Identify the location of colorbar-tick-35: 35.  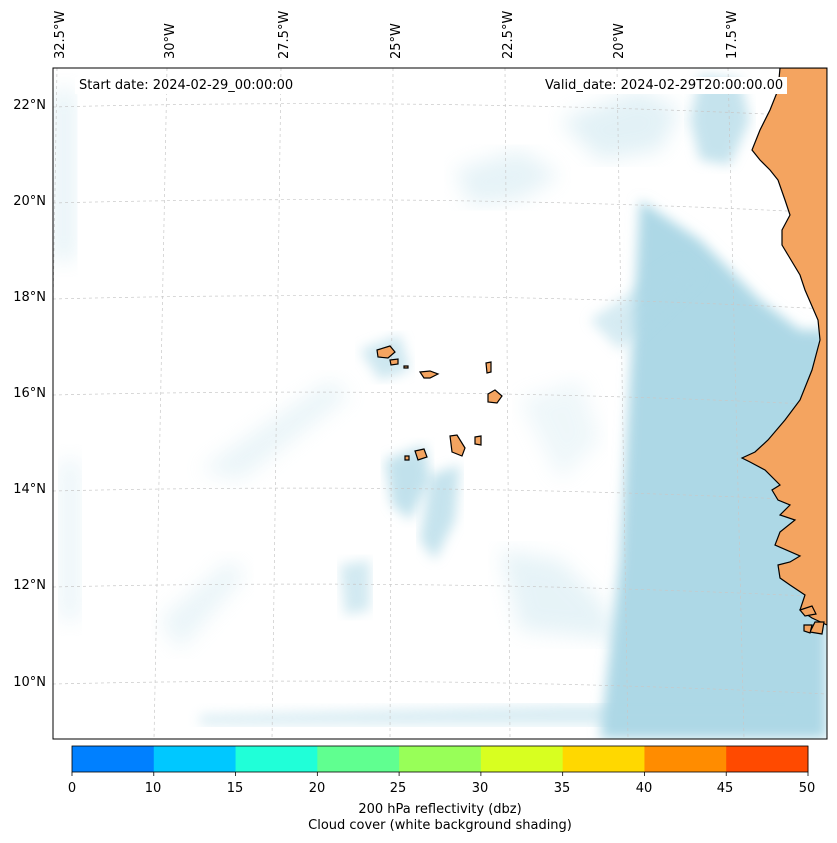
(562, 788).